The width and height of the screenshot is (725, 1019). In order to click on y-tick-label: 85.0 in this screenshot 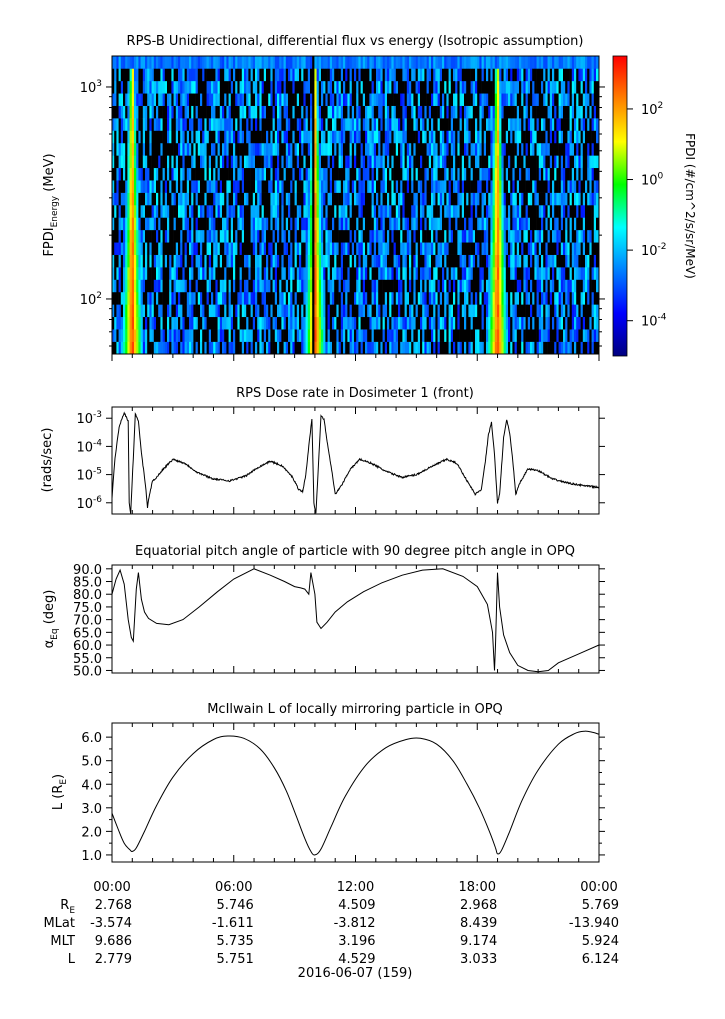, I will do `click(87, 583)`.